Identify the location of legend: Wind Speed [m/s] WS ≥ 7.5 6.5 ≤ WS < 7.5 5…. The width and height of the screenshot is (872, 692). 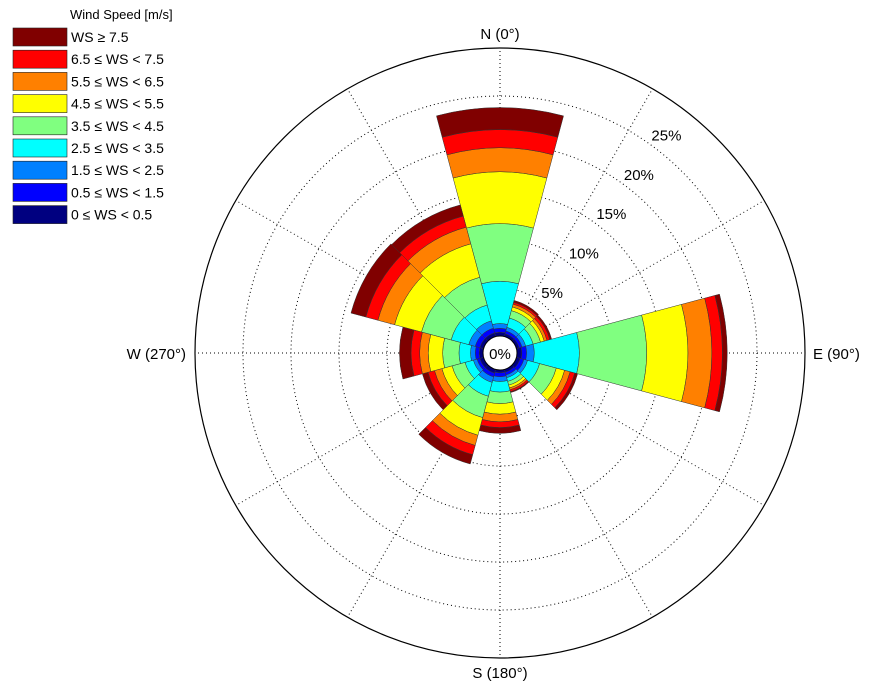
(92, 115).